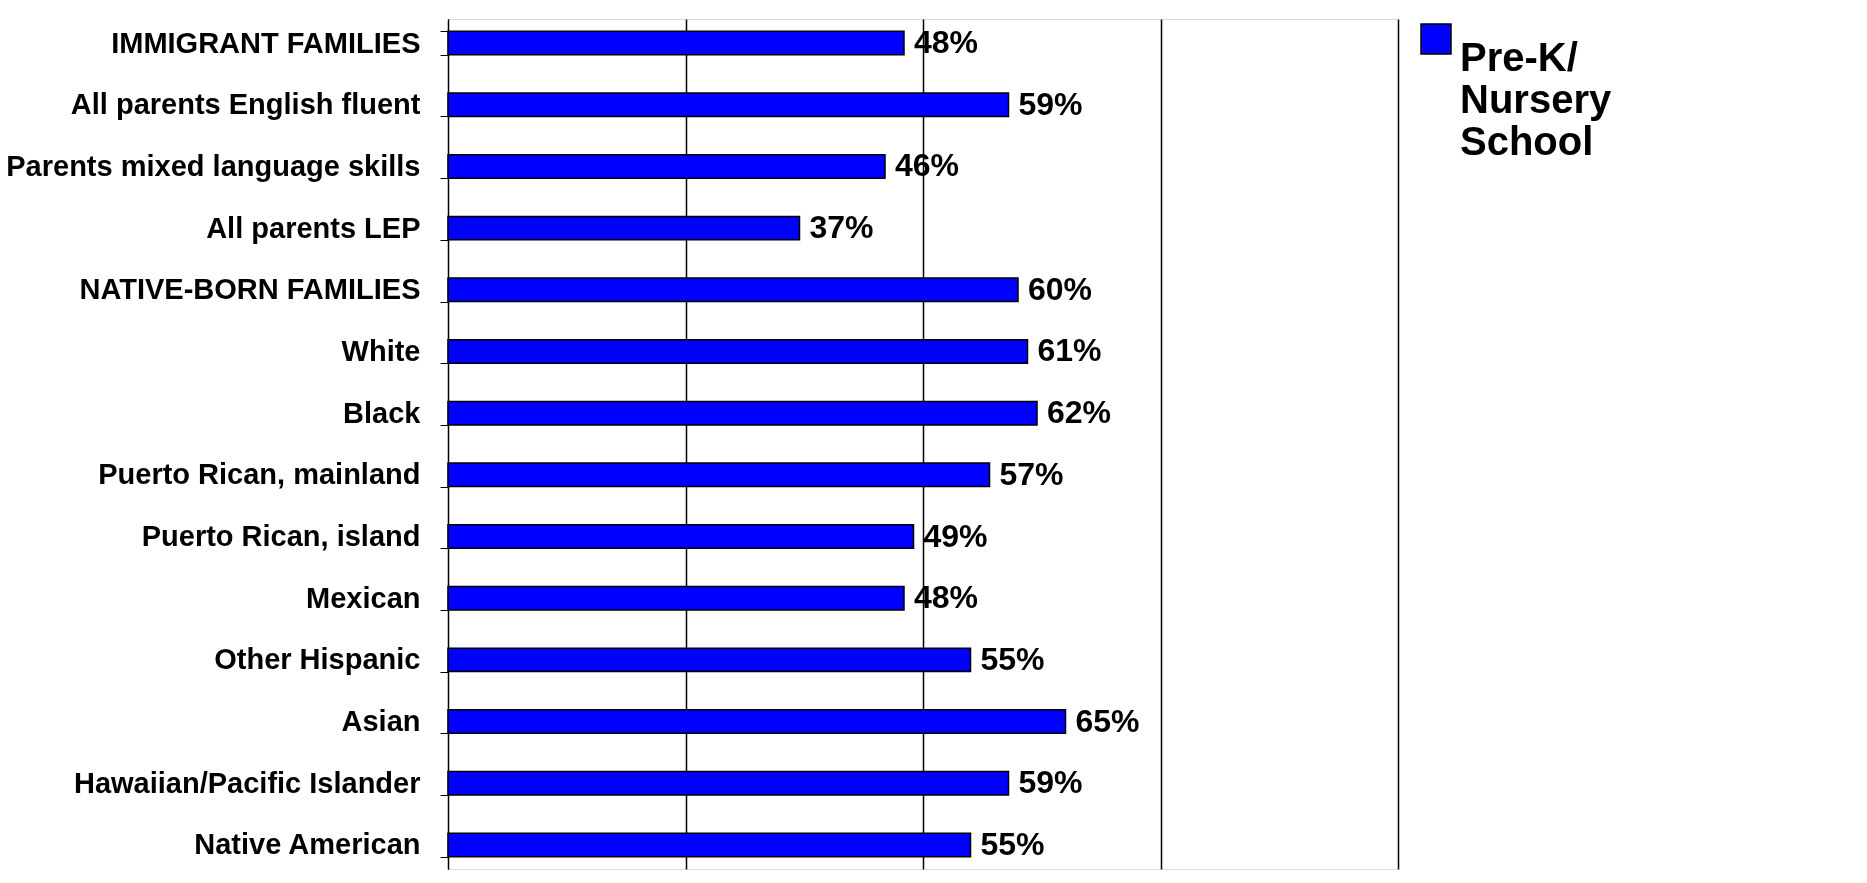 This screenshot has height=883, width=1867. Describe the element at coordinates (381, 350) in the screenshot. I see `y-tick-label: White` at that location.